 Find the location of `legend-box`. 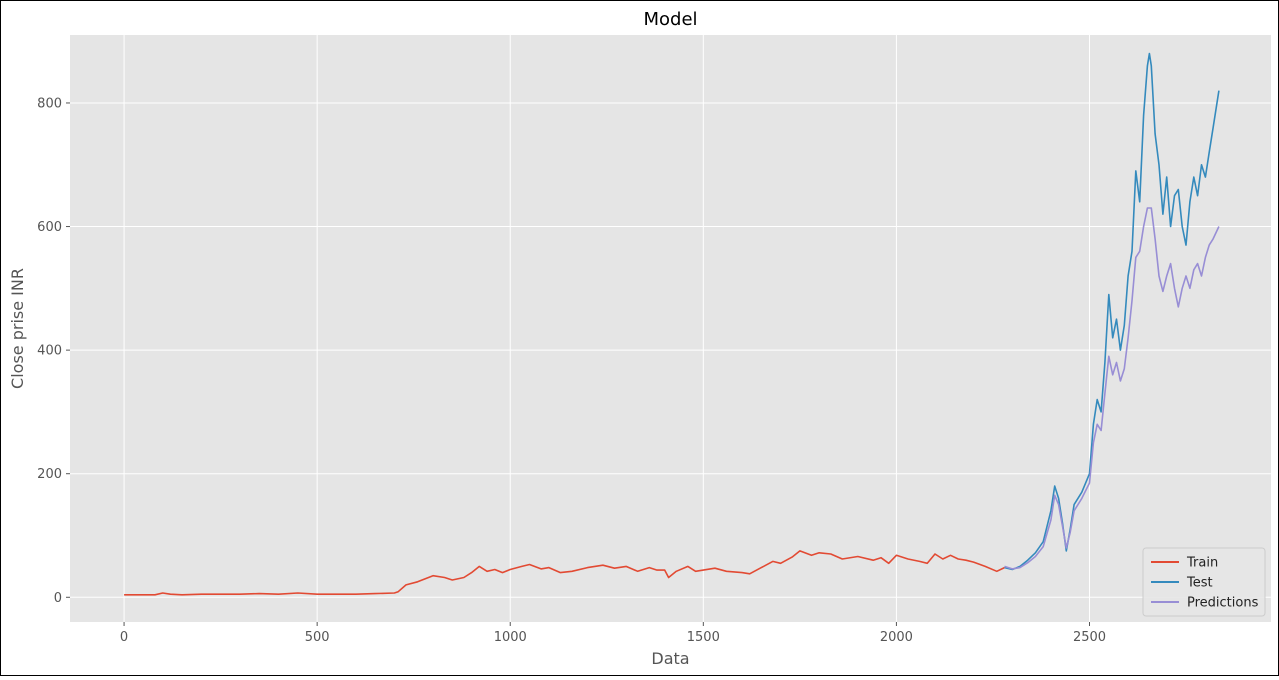

legend-box is located at coordinates (1204, 582).